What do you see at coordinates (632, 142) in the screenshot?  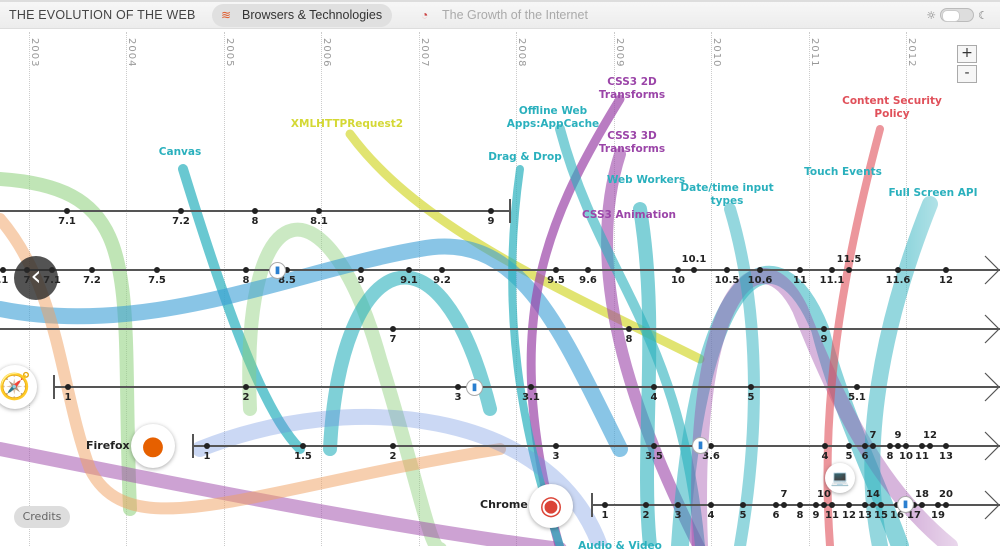 I see `feature-label: CSS3 3D Transforms` at bounding box center [632, 142].